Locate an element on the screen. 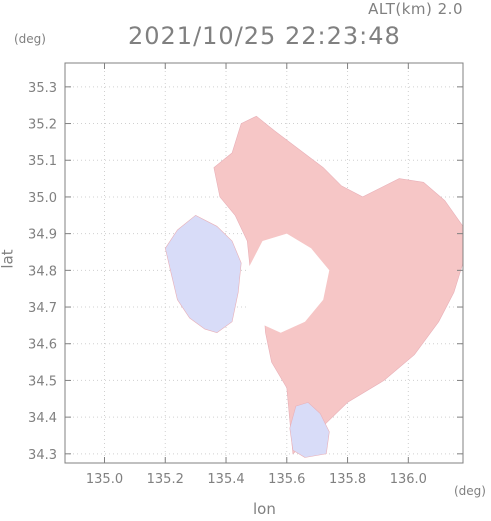  y-tick-label-4: 34.7 is located at coordinates (42, 308).